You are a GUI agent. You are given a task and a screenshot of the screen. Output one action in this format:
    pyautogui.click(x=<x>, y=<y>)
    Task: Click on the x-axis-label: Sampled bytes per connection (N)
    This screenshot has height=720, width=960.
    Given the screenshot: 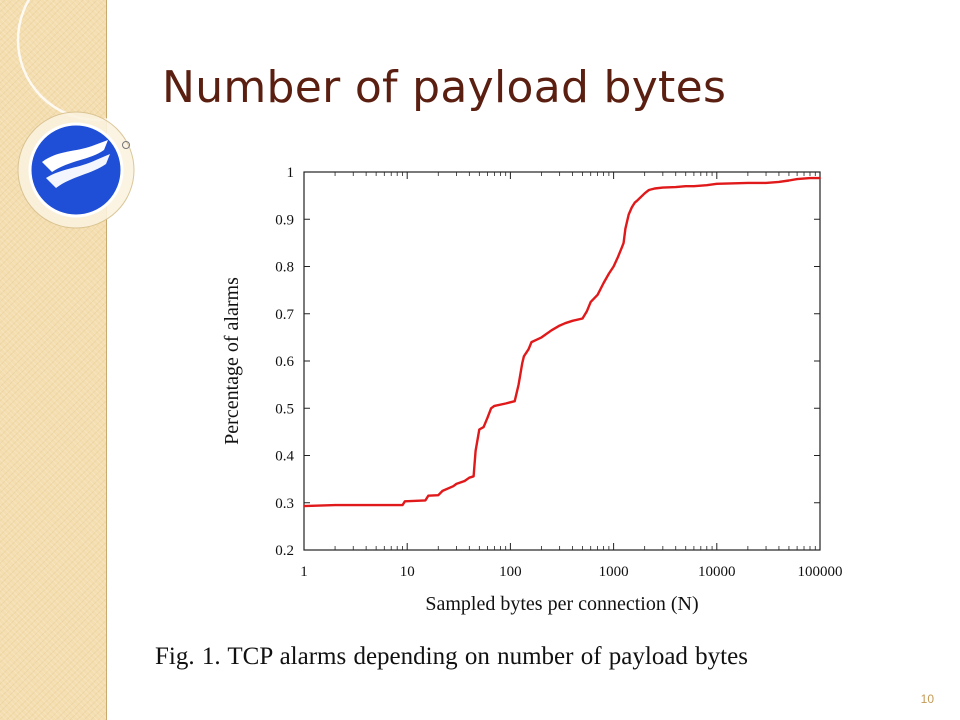 What is the action you would take?
    pyautogui.click(x=561, y=604)
    